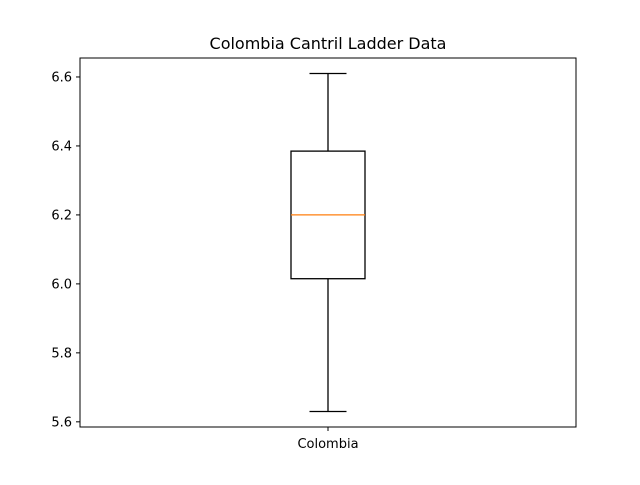 The image size is (640, 485). Describe the element at coordinates (328, 43) in the screenshot. I see `chart-title: Colombia Cantril Ladder Data` at that location.